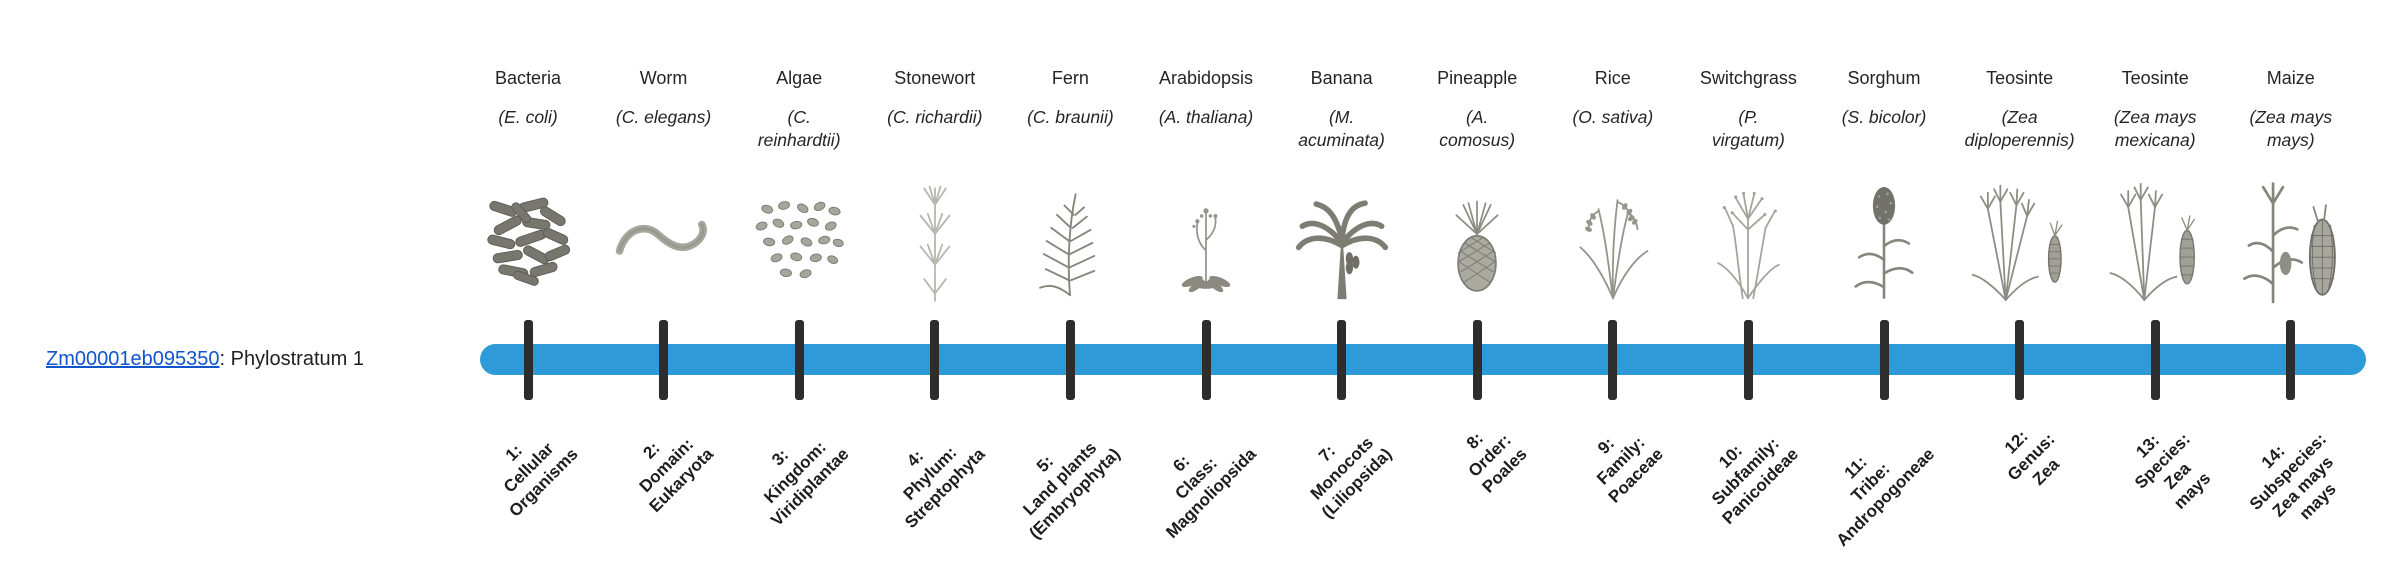 This screenshot has height=580, width=2400. Describe the element at coordinates (1629, 469) in the screenshot. I see `stratum-label: 9: Family: Poaceae` at that location.